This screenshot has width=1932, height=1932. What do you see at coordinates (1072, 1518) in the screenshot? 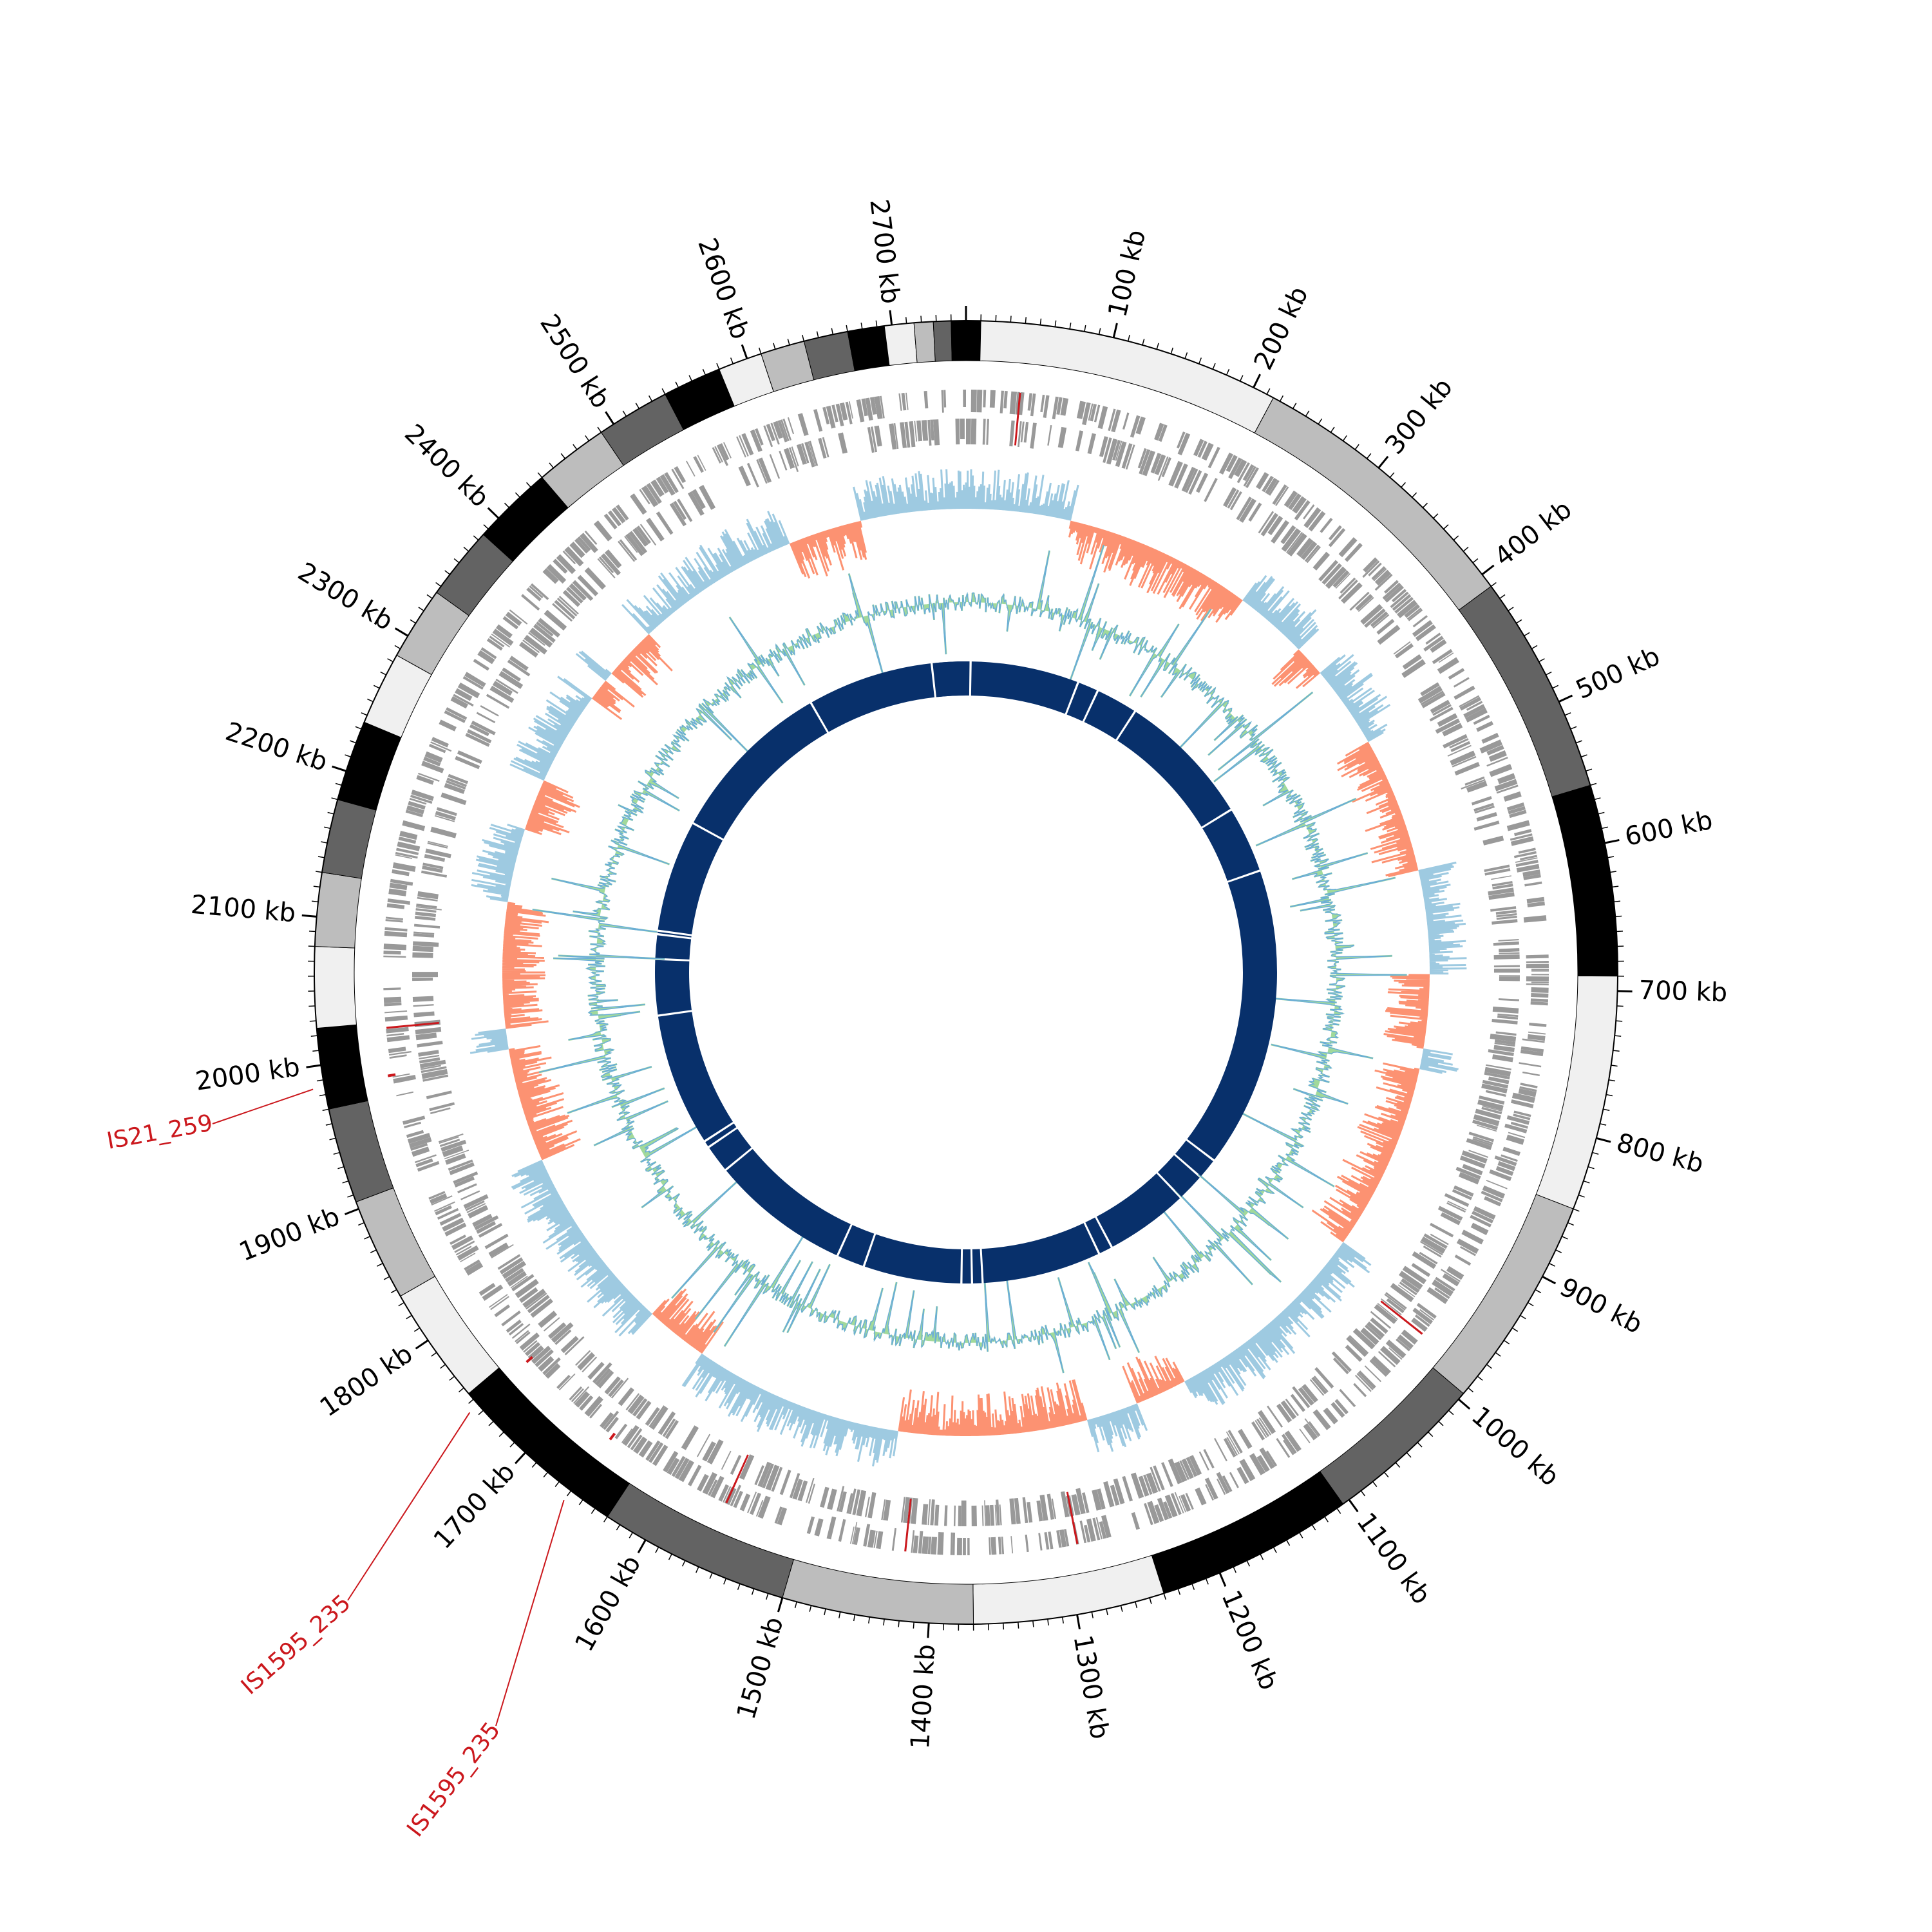
I see `rna-feature` at bounding box center [1072, 1518].